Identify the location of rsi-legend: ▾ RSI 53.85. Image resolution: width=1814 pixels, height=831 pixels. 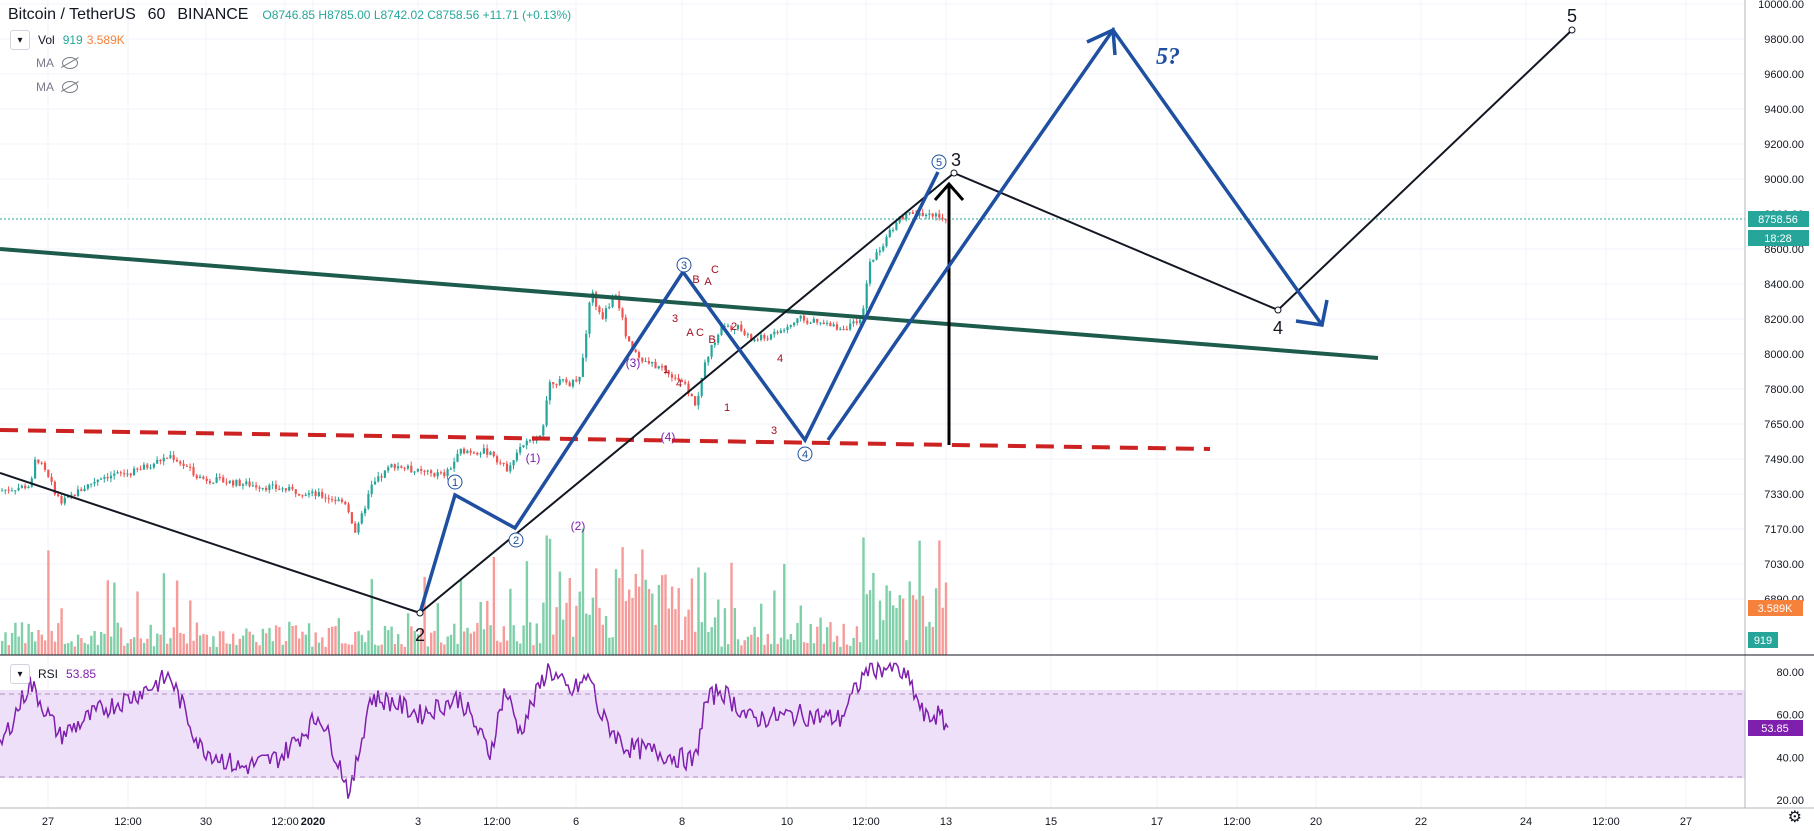
(53, 674).